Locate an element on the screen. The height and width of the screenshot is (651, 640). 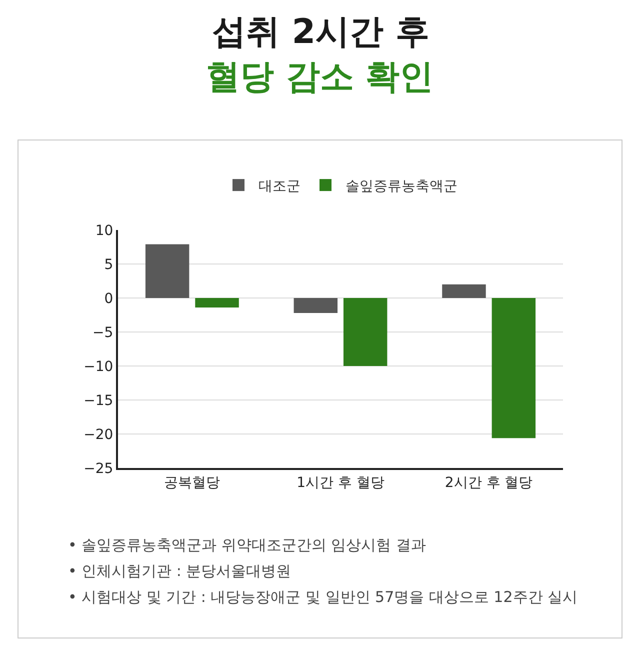
y-tick-label: 10 is located at coordinates (104, 230).